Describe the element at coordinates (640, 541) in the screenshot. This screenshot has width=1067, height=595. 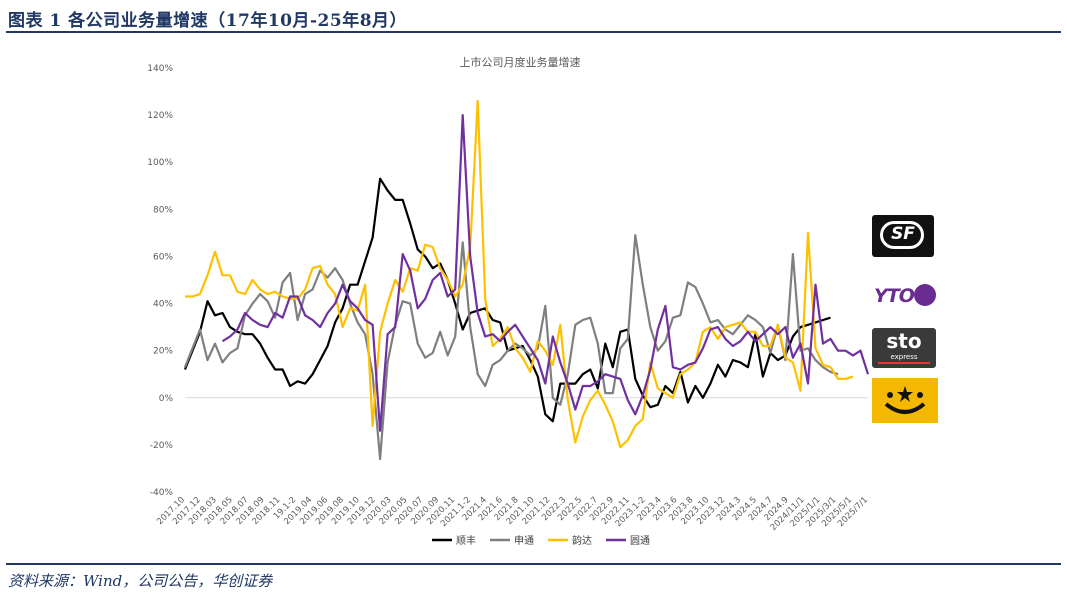
I see `legend-label: 圆通` at that location.